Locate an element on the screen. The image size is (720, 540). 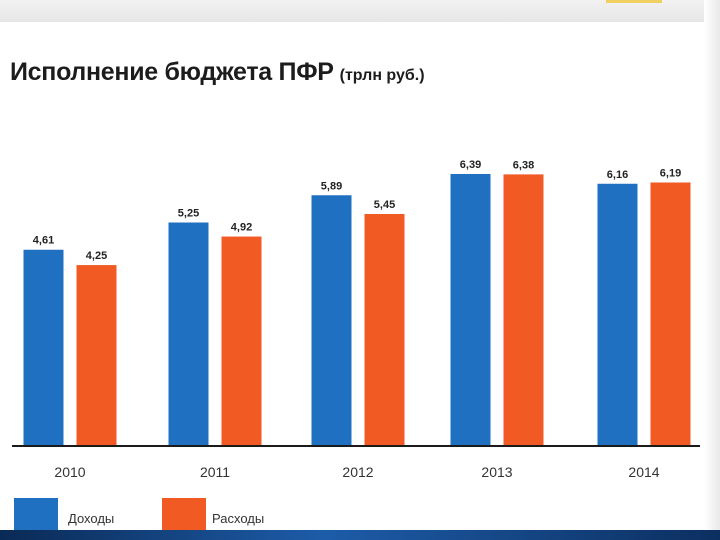
chart-title-unit: (трлн руб.) is located at coordinates (382, 75).